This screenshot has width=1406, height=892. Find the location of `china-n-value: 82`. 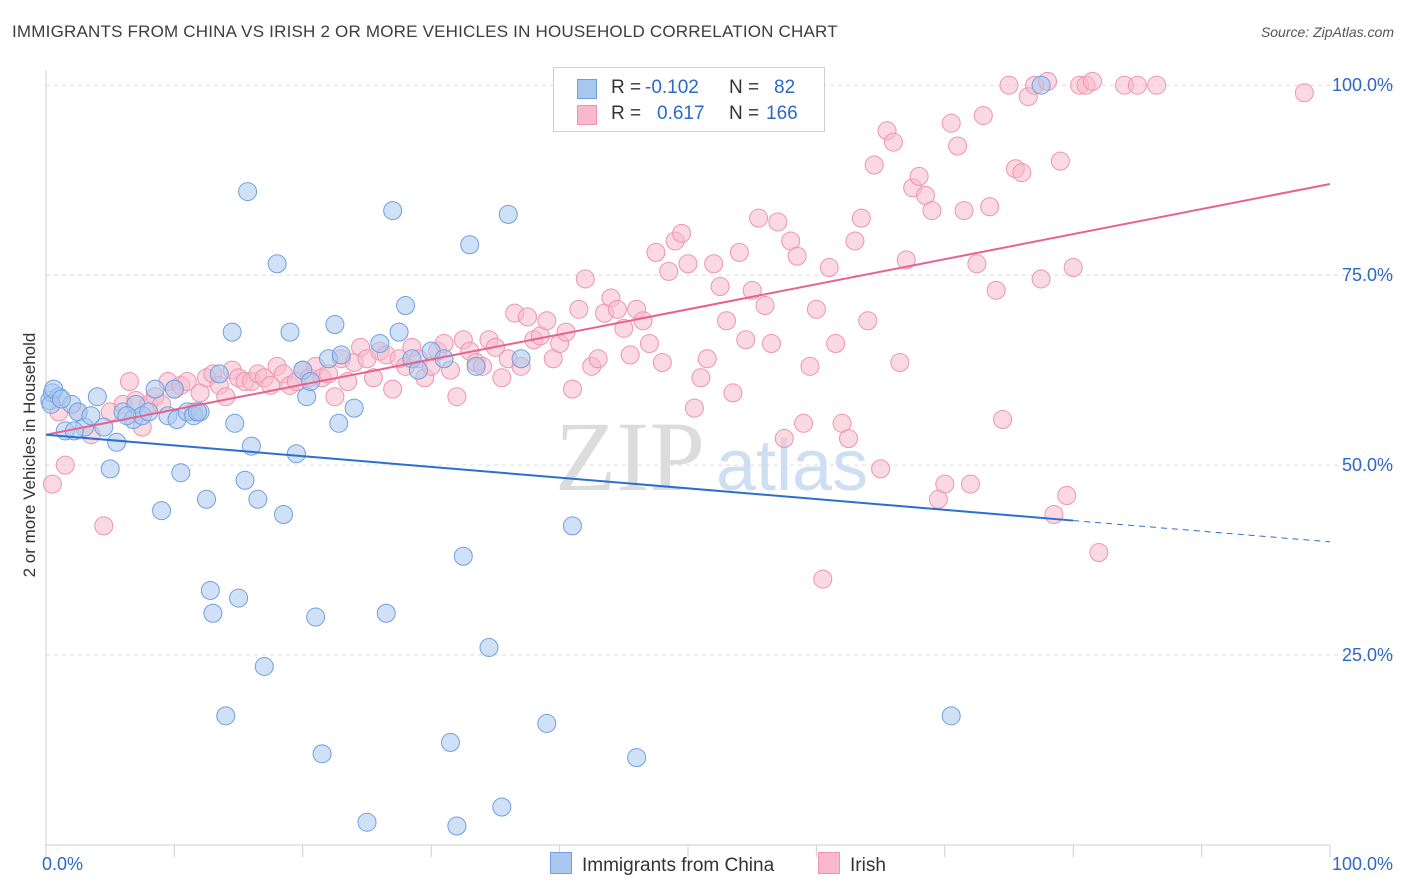

china-n-value: 82 is located at coordinates (785, 87).